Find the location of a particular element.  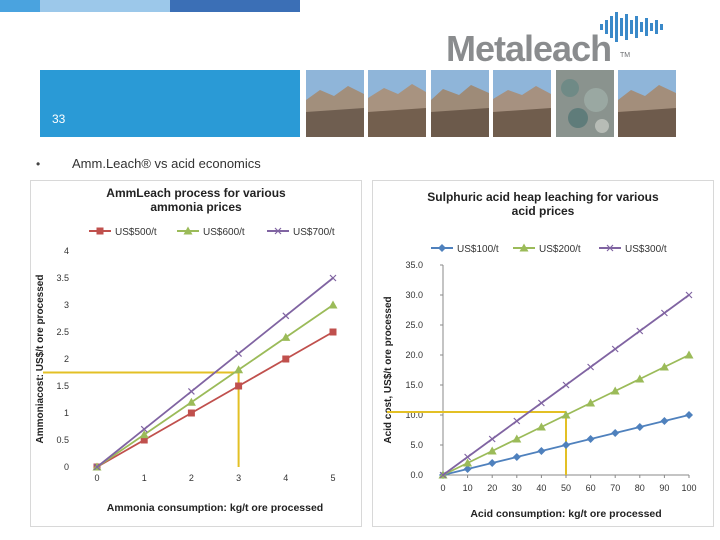

y-tick-label: 15.0 is located at coordinates (414, 385).